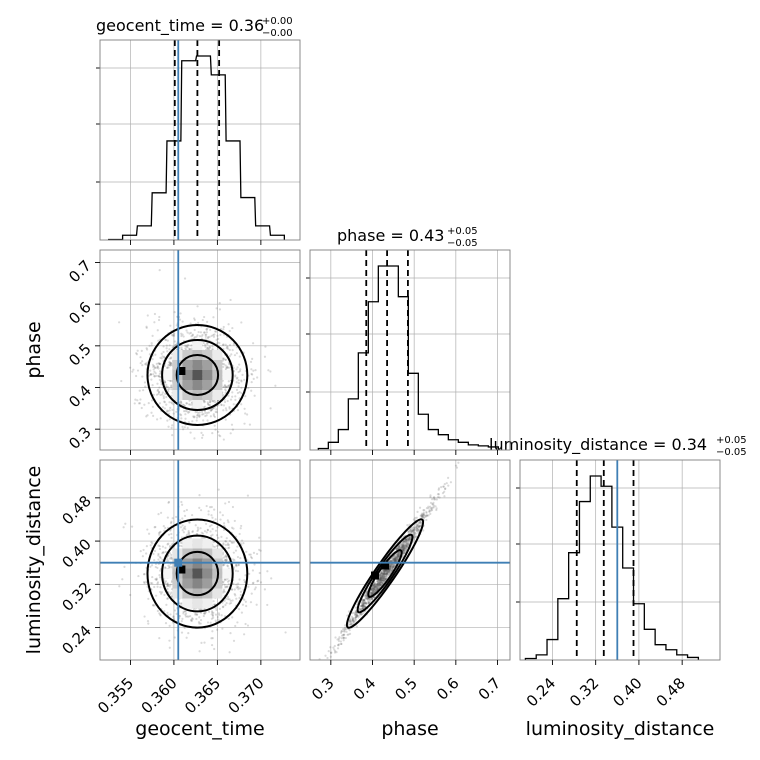  I want to click on contour-line, so click(385, 573).